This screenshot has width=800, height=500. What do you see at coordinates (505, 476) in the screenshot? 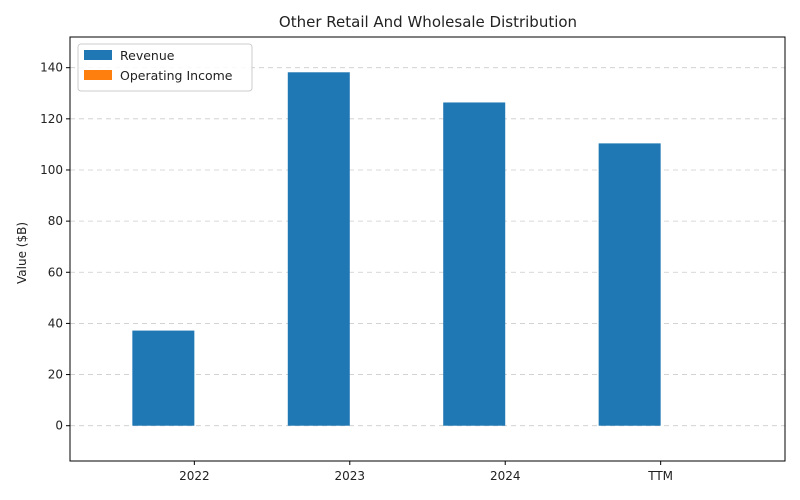
I see `x-tick-label: 2024` at bounding box center [505, 476].